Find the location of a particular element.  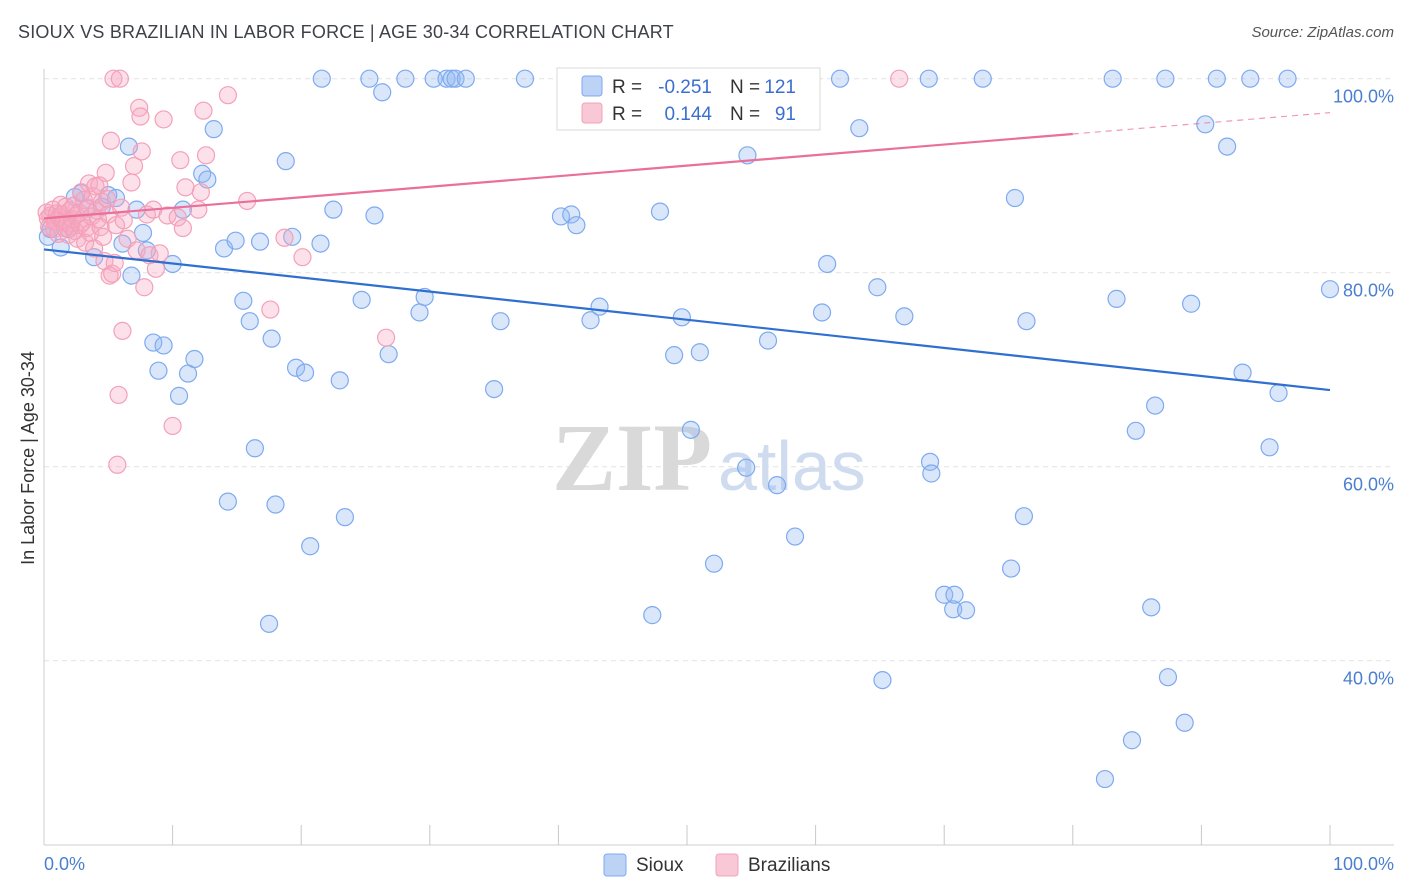

legend-swatch-sioux is located at coordinates (615, 865).